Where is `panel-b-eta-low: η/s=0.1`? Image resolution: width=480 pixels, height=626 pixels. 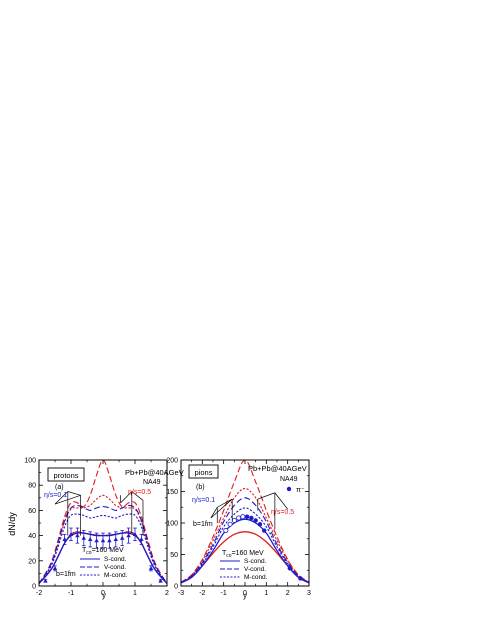
panel-b-eta-low: η/s=0.1 is located at coordinates (203, 500).